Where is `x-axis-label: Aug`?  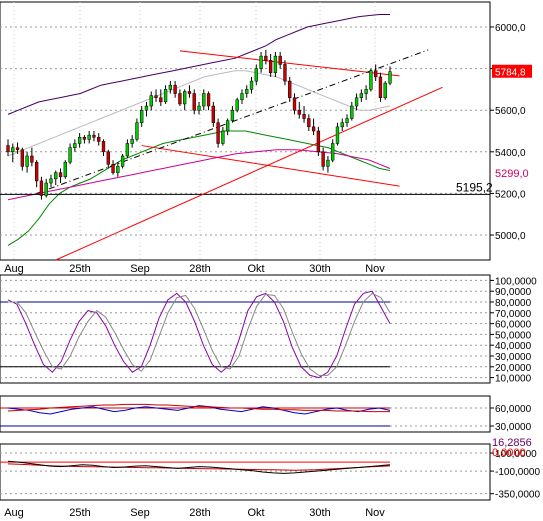 x-axis-label: Aug is located at coordinates (14, 269).